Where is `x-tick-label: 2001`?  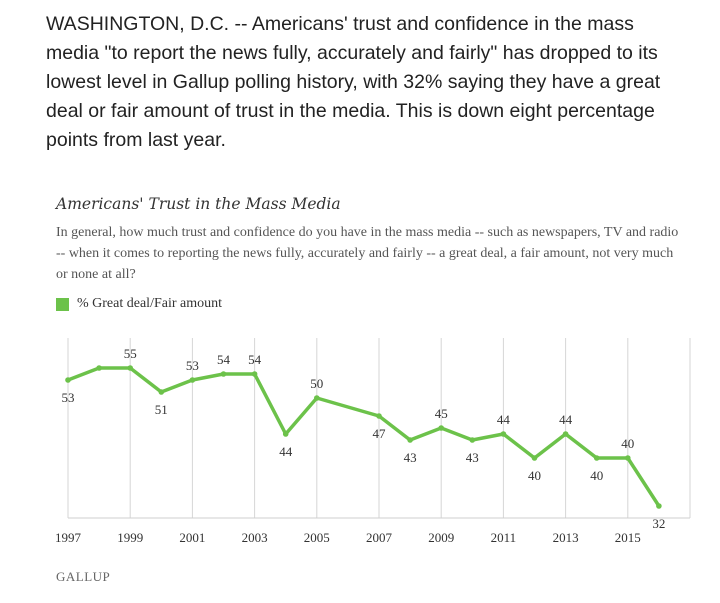
x-tick-label: 2001 is located at coordinates (192, 537).